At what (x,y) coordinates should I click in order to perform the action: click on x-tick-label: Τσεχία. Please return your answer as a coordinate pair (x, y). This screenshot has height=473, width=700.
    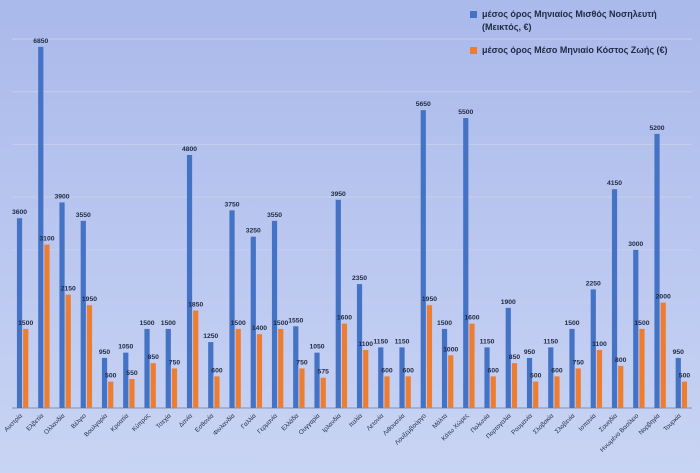
    Looking at the image, I should click on (163, 421).